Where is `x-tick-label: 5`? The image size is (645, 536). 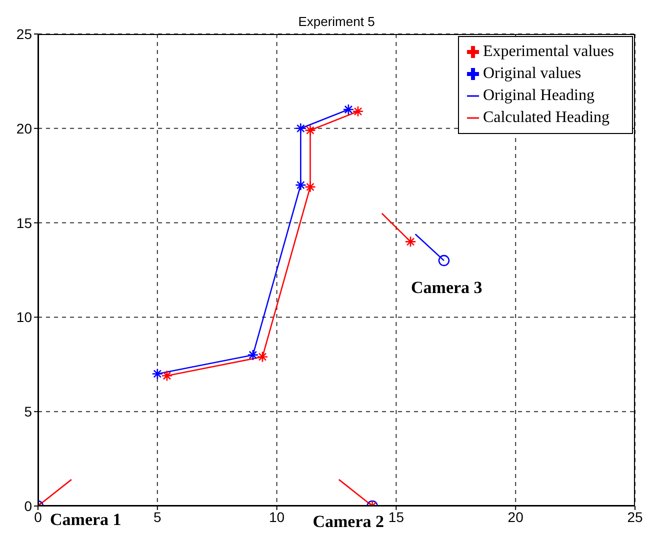
x-tick-label: 5 is located at coordinates (158, 516).